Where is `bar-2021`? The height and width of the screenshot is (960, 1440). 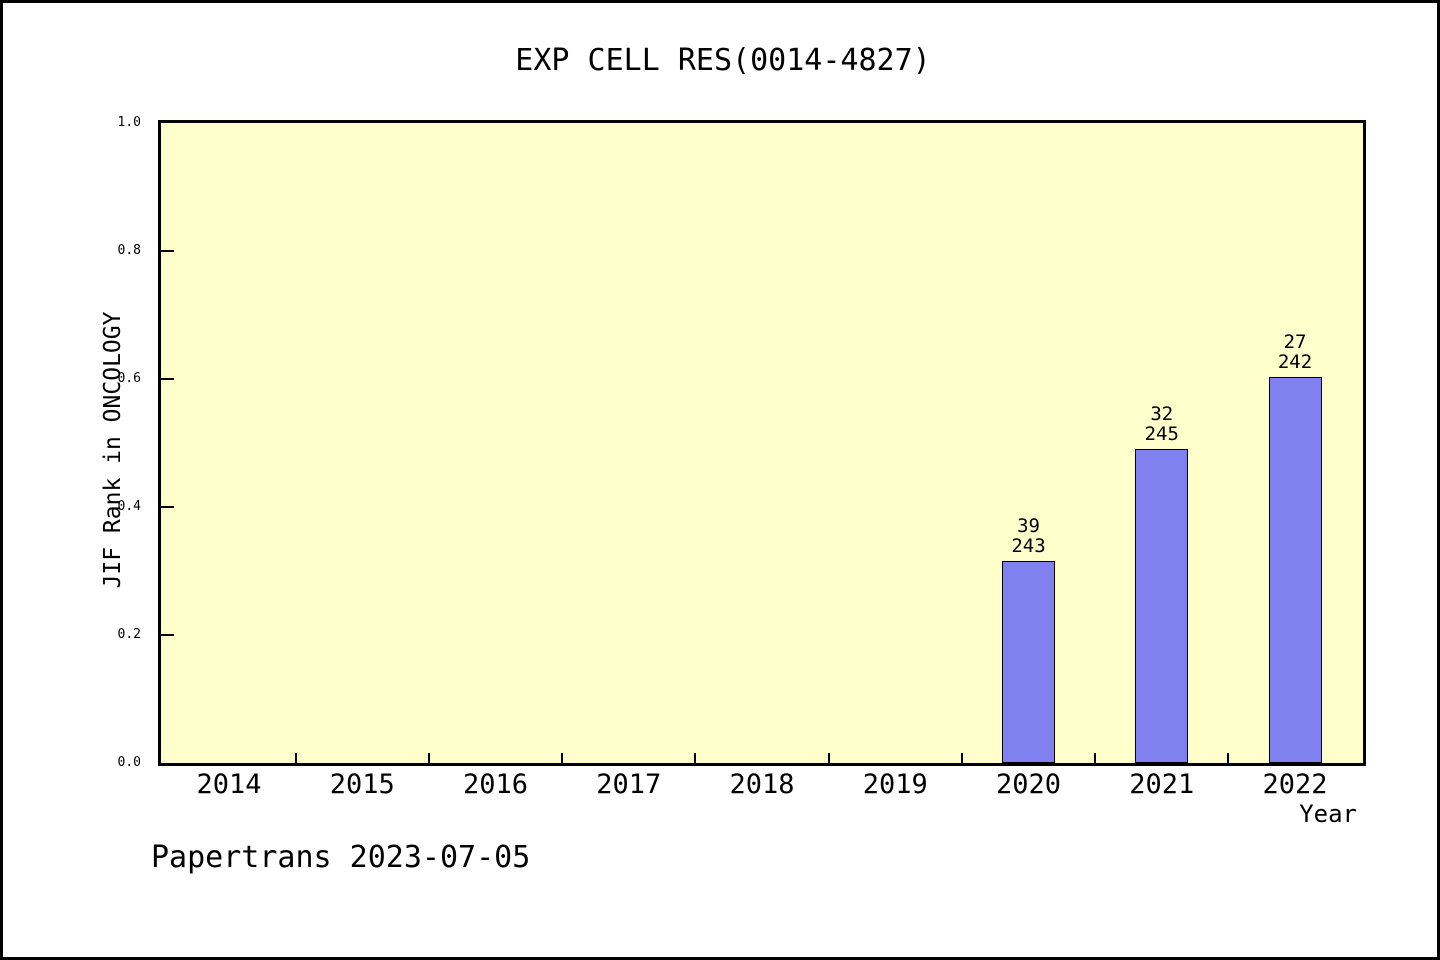
bar-2021 is located at coordinates (1162, 605).